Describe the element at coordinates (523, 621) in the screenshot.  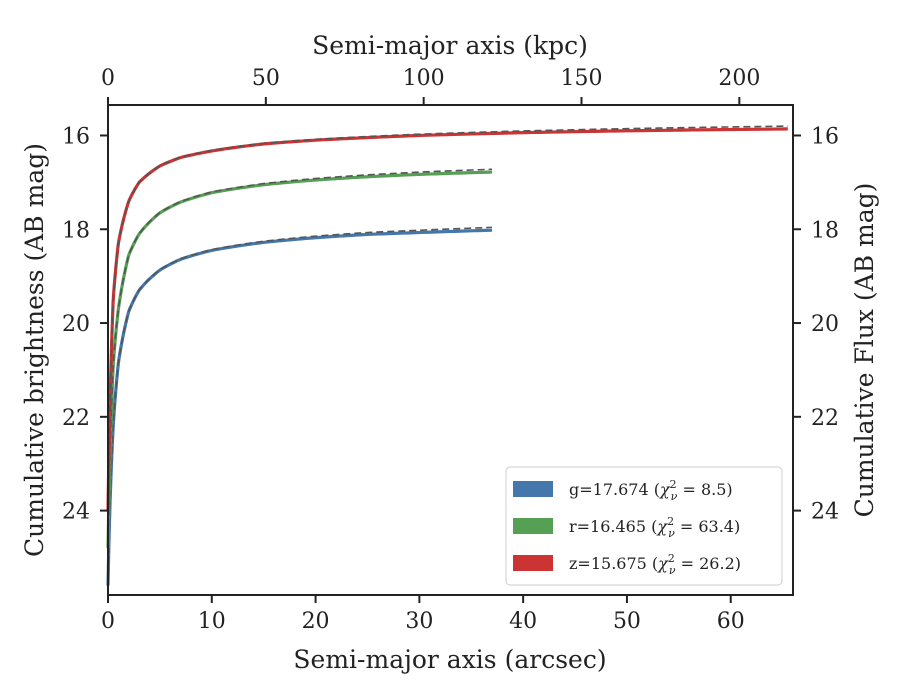
I see `x-tick-label: 40` at that location.